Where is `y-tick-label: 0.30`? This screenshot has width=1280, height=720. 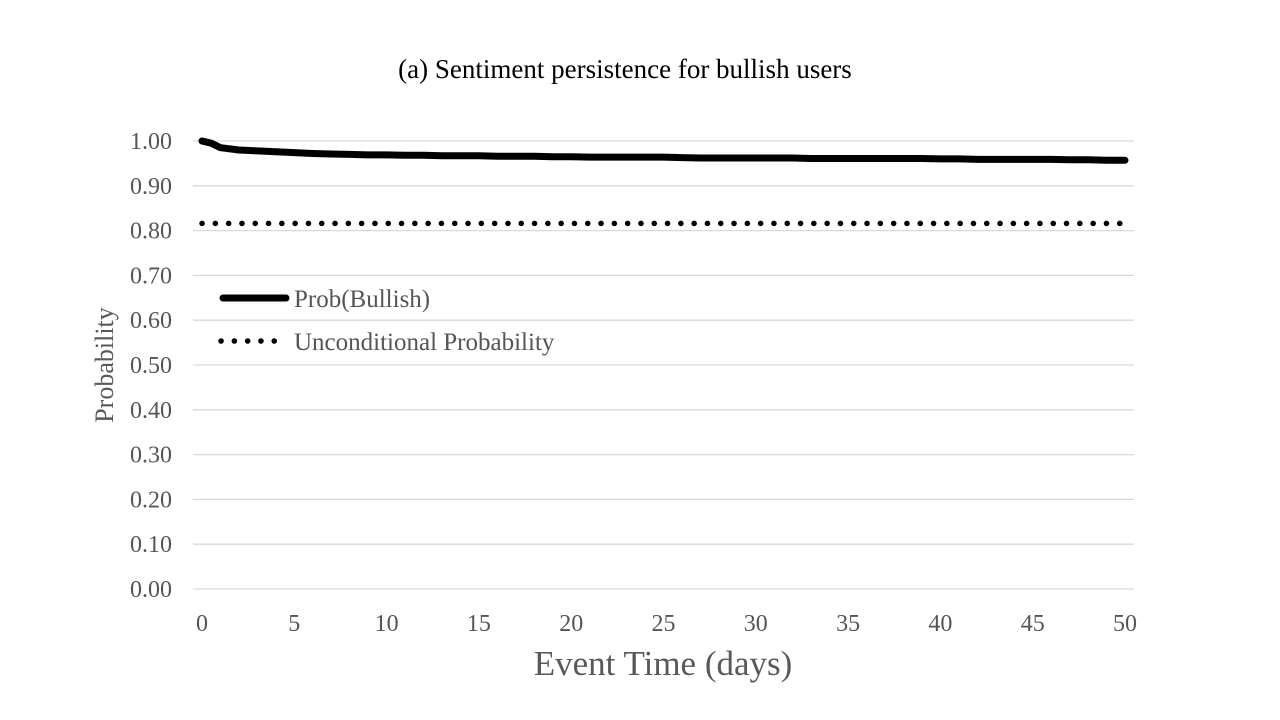
y-tick-label: 0.30 is located at coordinates (151, 456).